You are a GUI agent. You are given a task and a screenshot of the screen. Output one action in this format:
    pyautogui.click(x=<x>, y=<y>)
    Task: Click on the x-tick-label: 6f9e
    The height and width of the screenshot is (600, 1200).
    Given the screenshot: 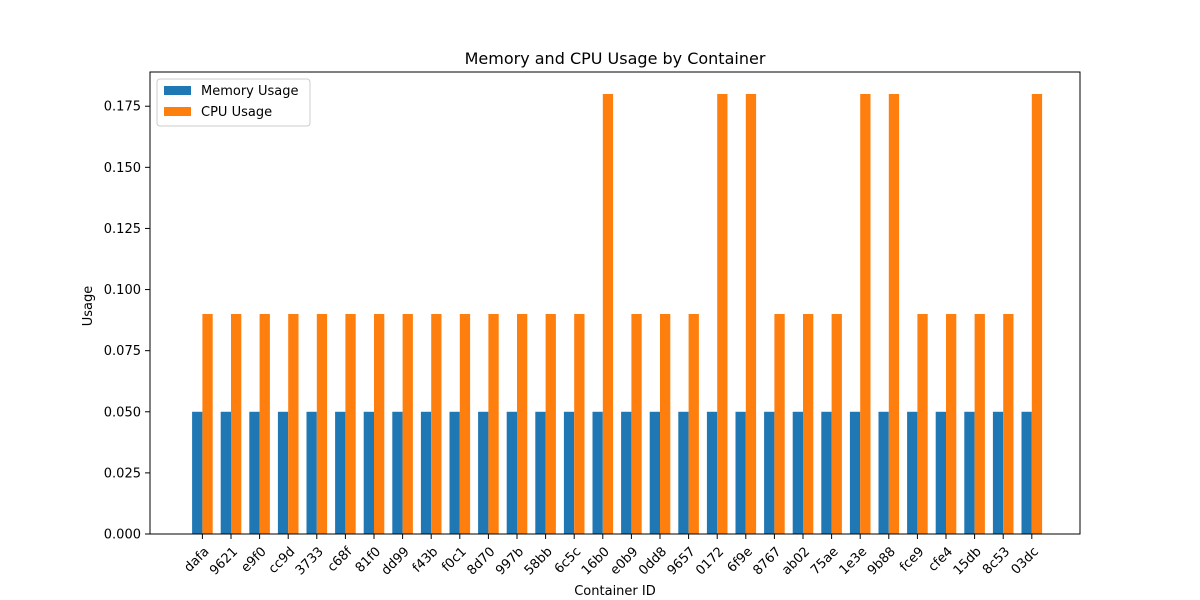 What is the action you would take?
    pyautogui.click(x=740, y=559)
    